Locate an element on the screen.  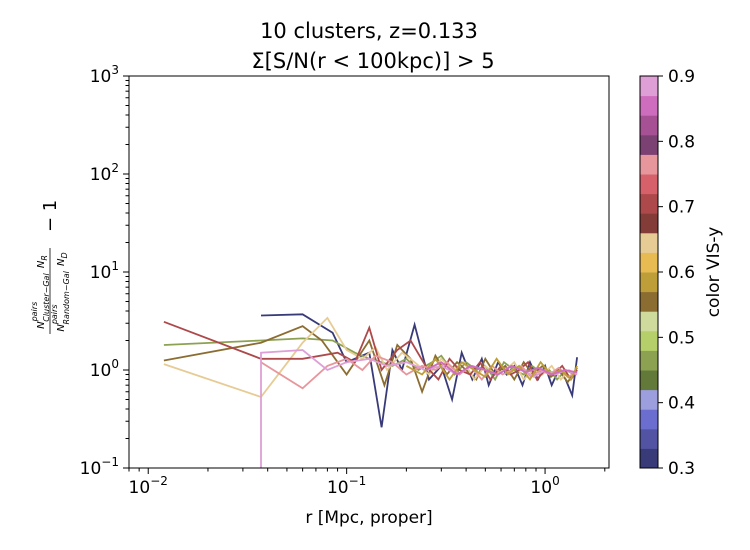
chart-title-line2: Σ[S/N(r < 100kpc)] > 5 is located at coordinates (372, 61).